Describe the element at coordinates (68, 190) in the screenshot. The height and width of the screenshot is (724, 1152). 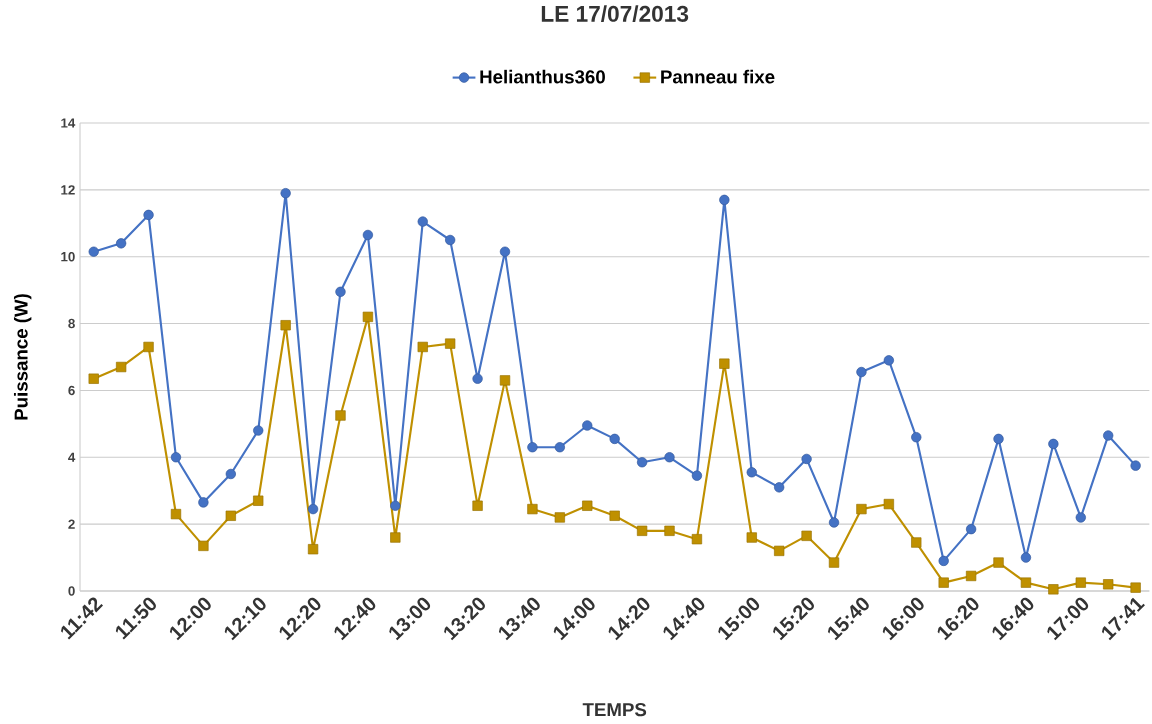
I see `y-tick-label: 12` at that location.